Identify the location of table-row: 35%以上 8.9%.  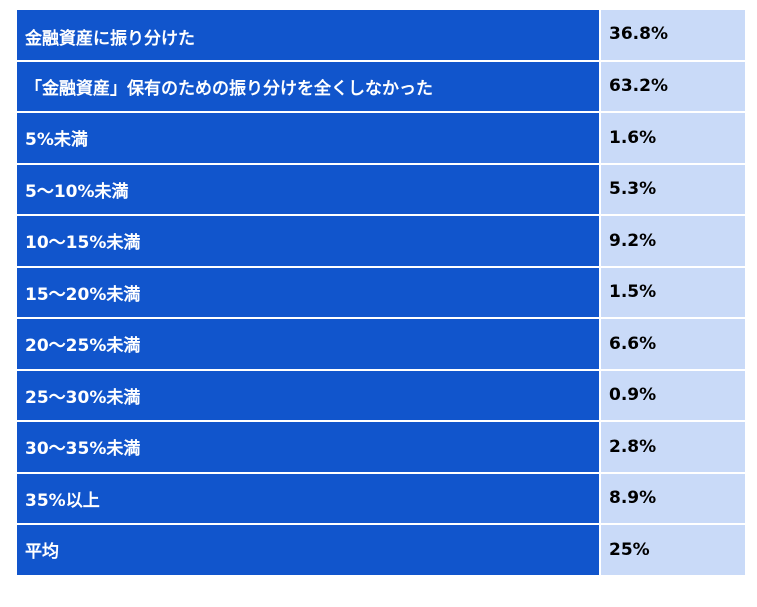
(381, 498).